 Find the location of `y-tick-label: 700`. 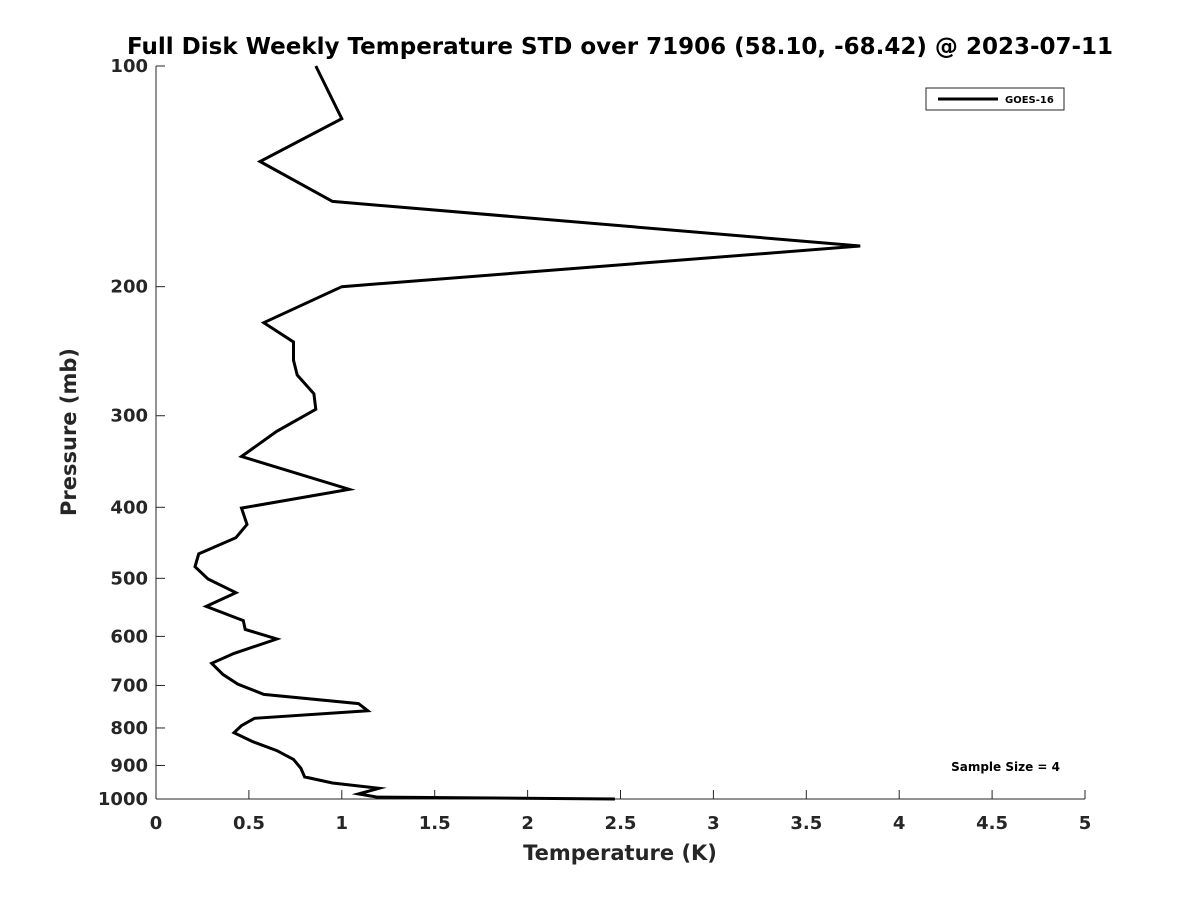

y-tick-label: 700 is located at coordinates (129, 685).